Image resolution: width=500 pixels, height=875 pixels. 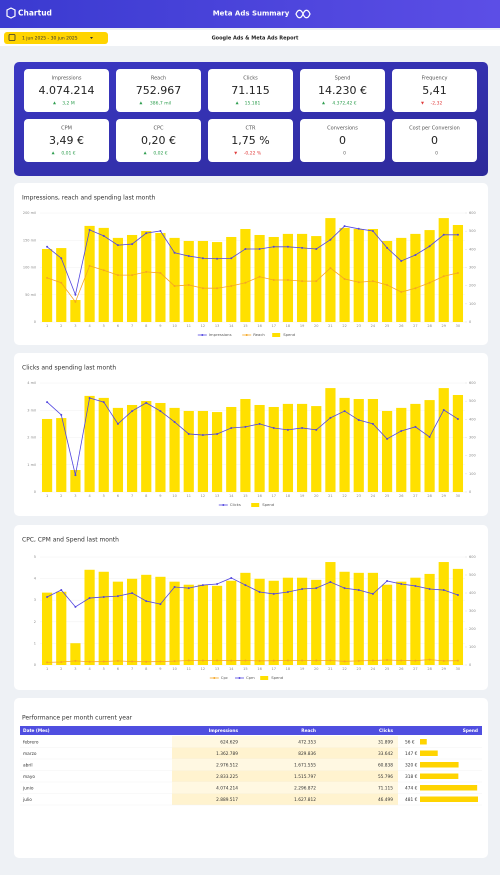 I want to click on x-tick-label: 14, so click(x=231, y=496).